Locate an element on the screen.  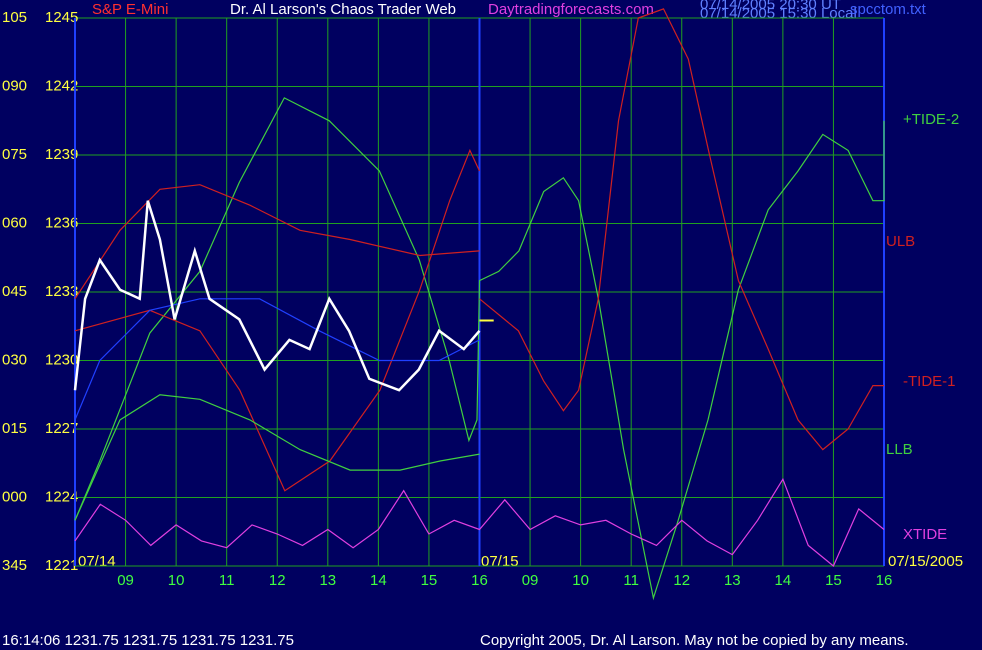
y-tick-label: 1242 is located at coordinates (61, 85).